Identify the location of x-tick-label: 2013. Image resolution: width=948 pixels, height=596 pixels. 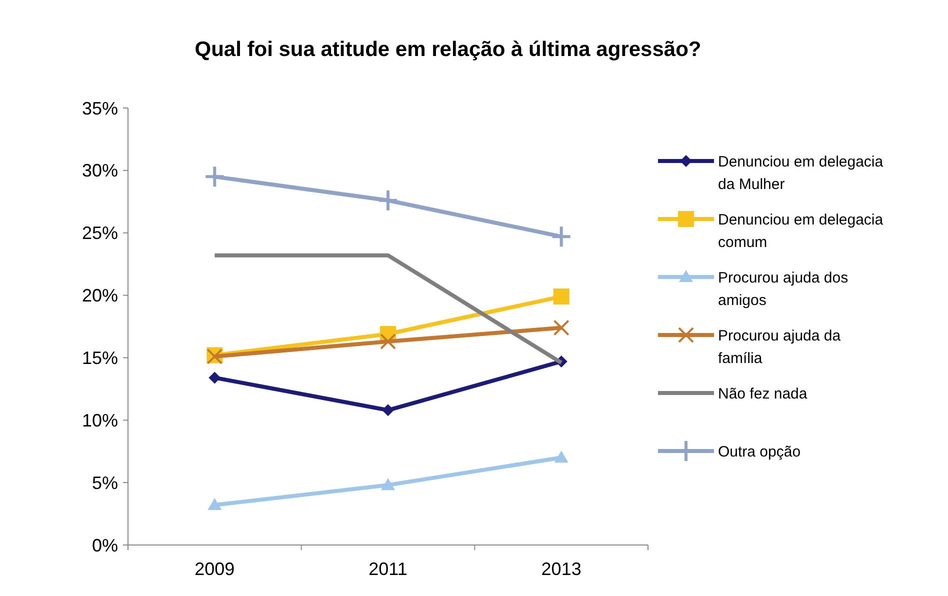
(561, 569).